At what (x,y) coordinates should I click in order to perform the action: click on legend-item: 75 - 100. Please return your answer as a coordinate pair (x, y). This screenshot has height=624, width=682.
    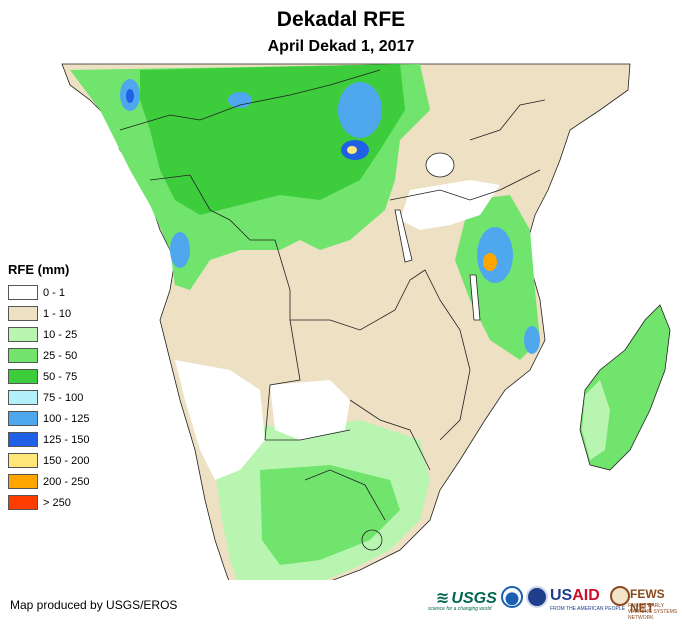
    Looking at the image, I should click on (68, 397).